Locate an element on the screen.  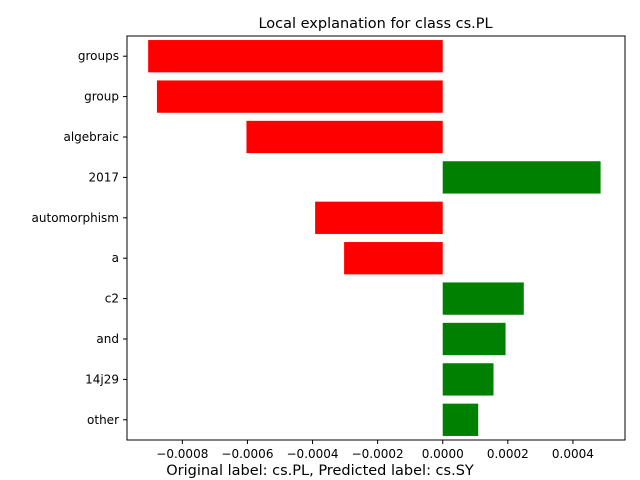
x-tick-label: −0.0002 is located at coordinates (378, 454).